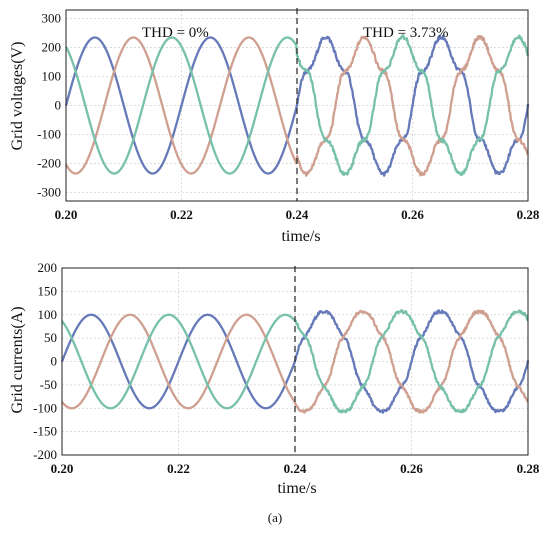 The width and height of the screenshot is (550, 533). Describe the element at coordinates (17, 359) in the screenshot. I see `y-axis-label: Grid currents(A)` at that location.